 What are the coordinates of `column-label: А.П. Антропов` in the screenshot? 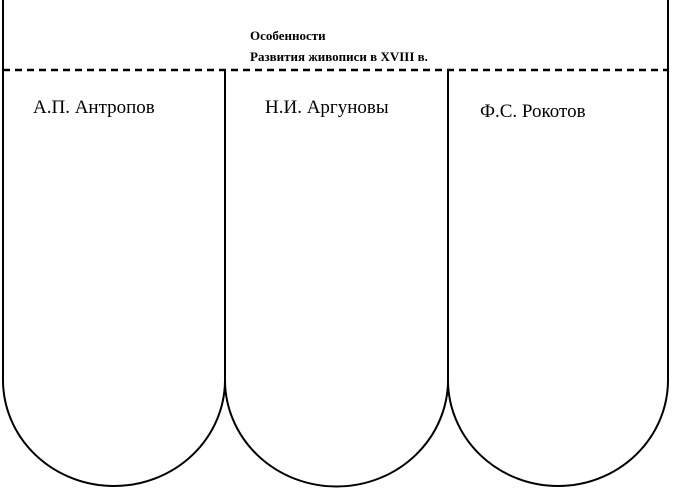 It's located at (94, 107).